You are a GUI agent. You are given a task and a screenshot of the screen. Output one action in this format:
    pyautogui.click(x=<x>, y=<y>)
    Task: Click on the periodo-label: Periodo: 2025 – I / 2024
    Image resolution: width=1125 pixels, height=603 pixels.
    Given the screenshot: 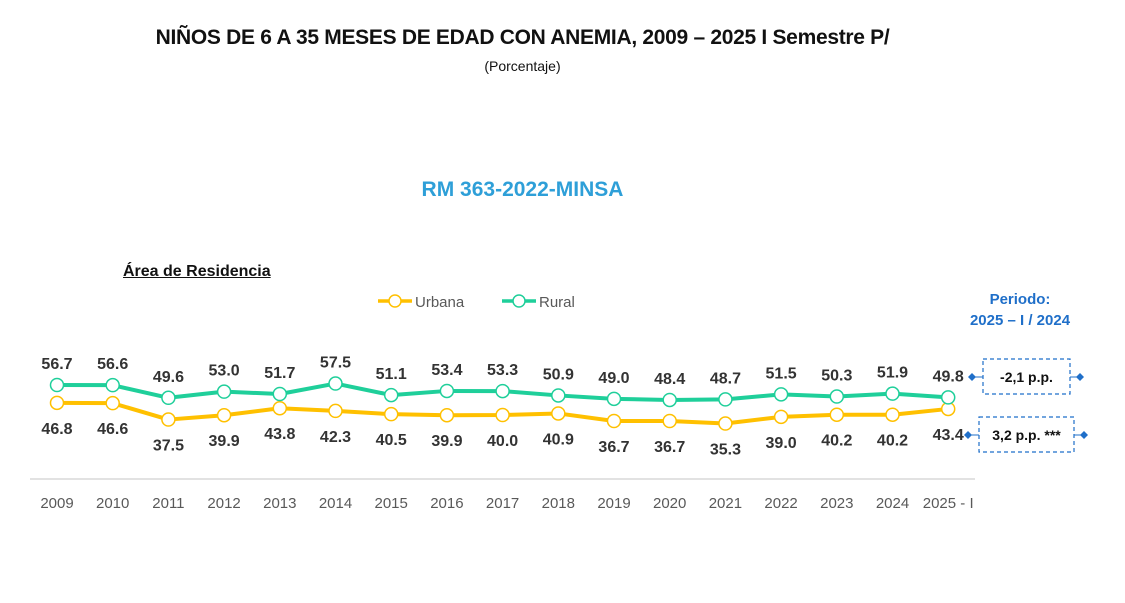 What is the action you would take?
    pyautogui.click(x=1020, y=310)
    